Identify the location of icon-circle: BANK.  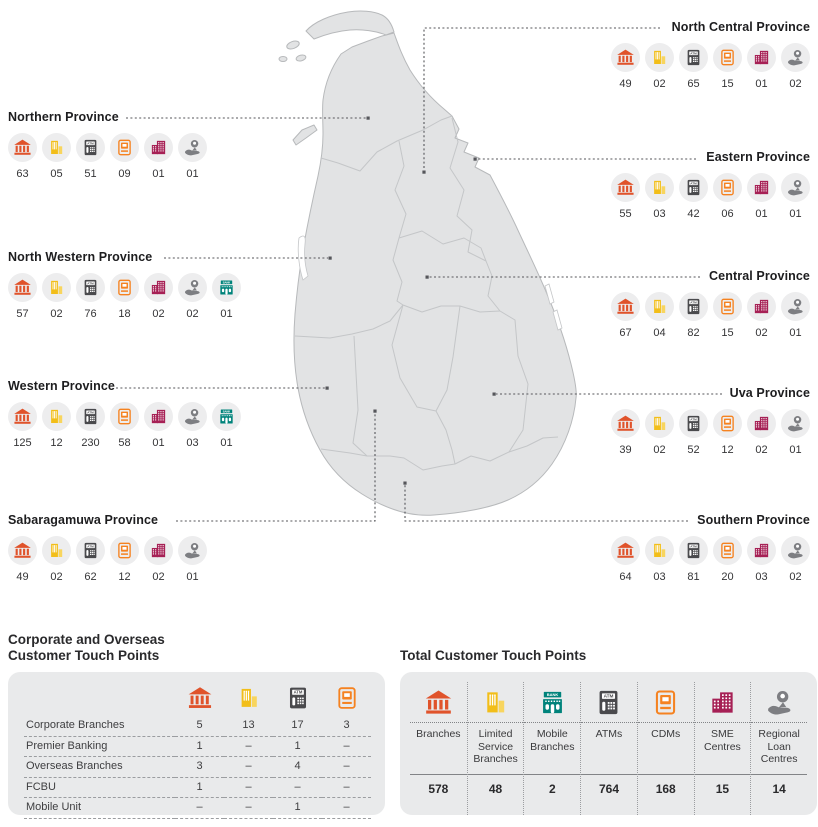
(226, 287).